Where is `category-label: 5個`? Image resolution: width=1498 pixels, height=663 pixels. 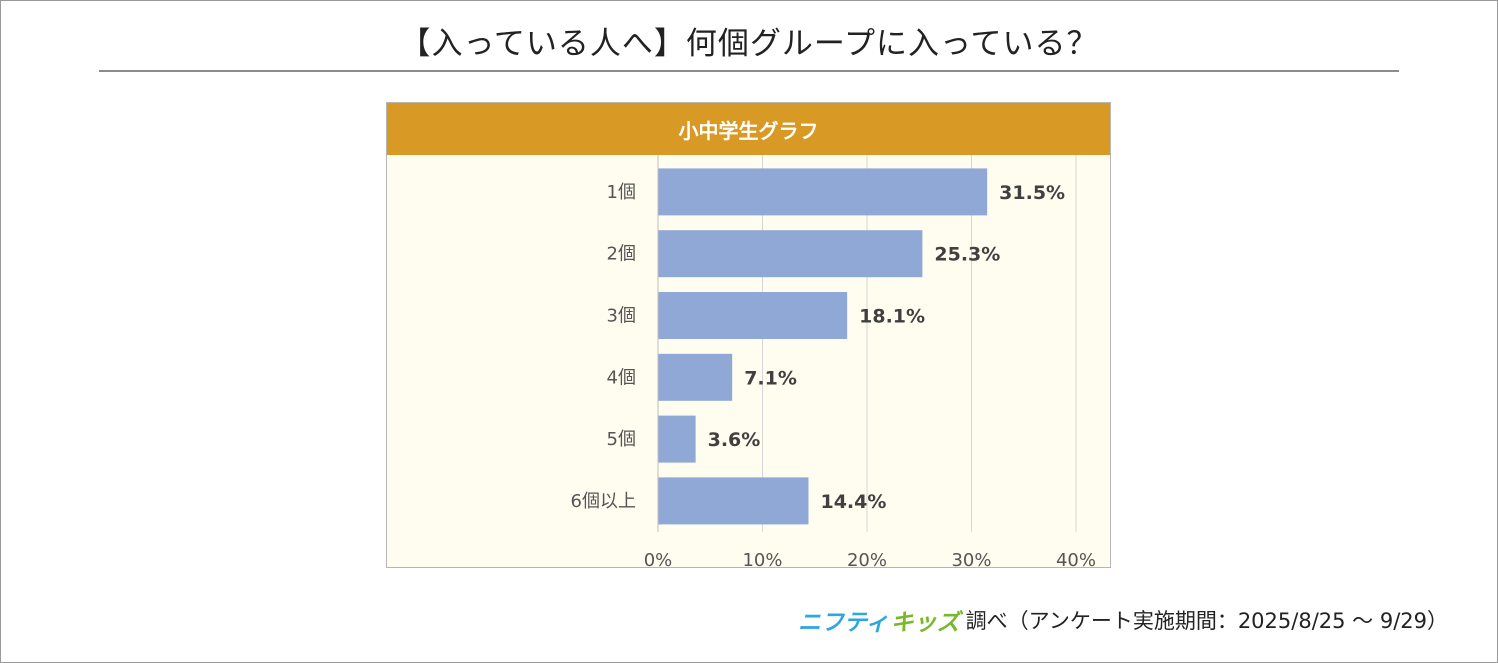
category-label: 5個 is located at coordinates (621, 439).